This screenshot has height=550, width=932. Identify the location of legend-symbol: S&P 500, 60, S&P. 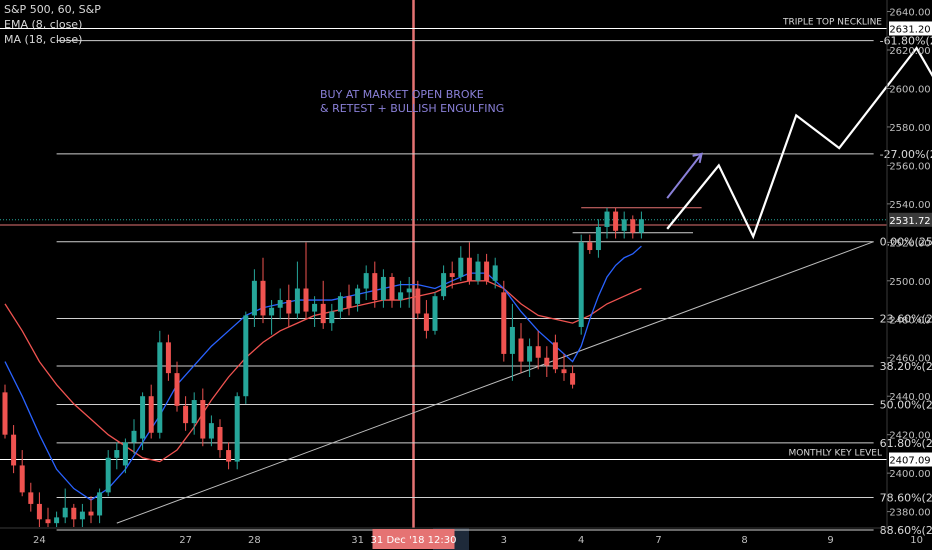
(52, 9).